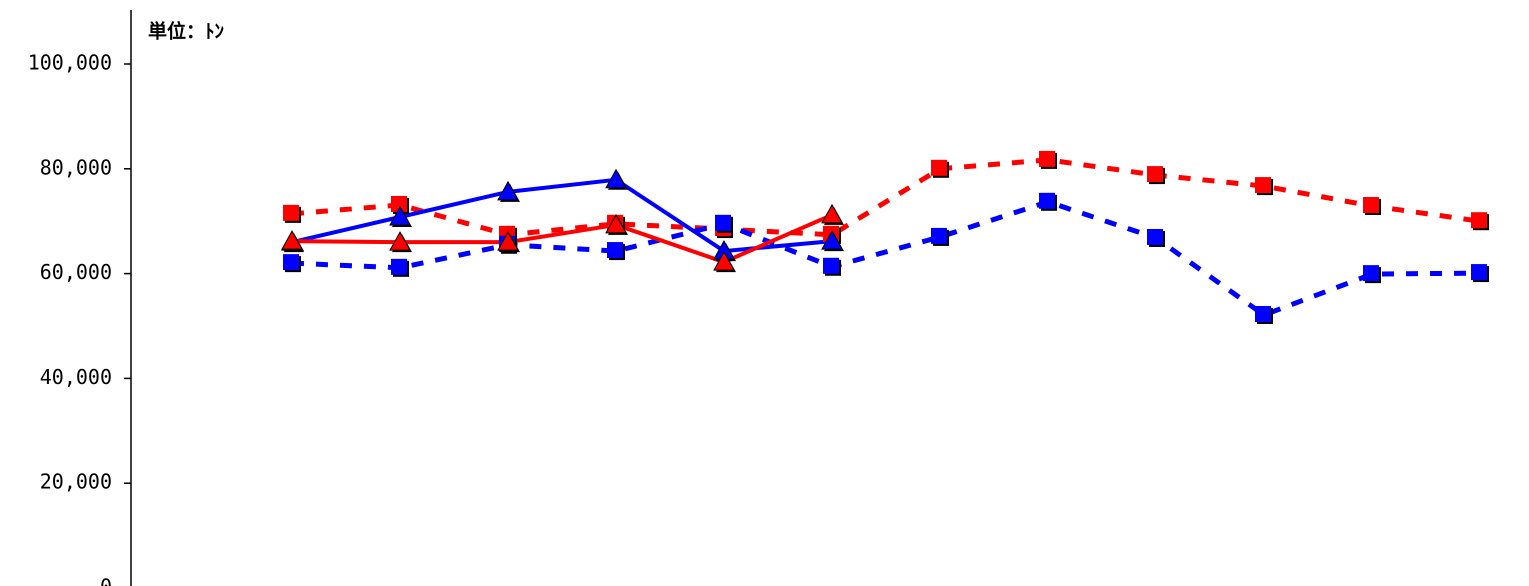  Describe the element at coordinates (186, 31) in the screenshot. I see `chart-title: 単位：ﾄﾝ` at that location.